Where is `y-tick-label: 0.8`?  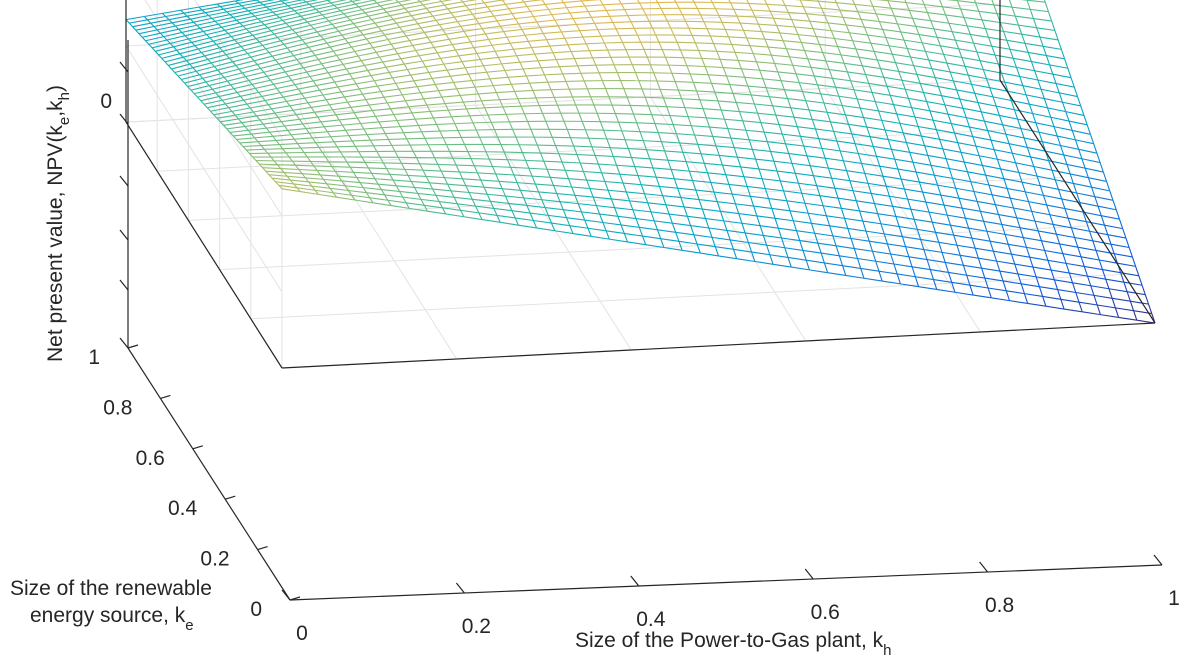
y-tick-label: 0.8 is located at coordinates (117, 407).